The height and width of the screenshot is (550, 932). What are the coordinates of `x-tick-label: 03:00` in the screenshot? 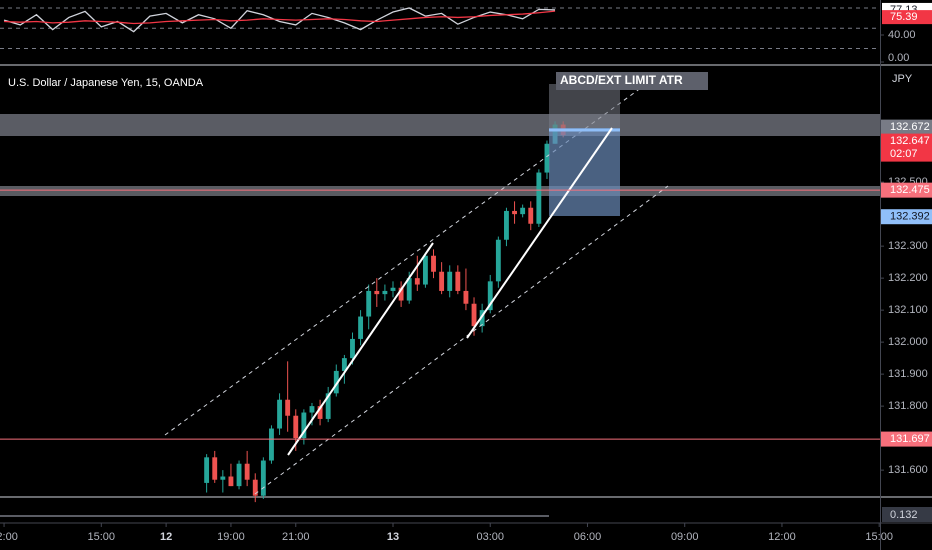 It's located at (490, 537).